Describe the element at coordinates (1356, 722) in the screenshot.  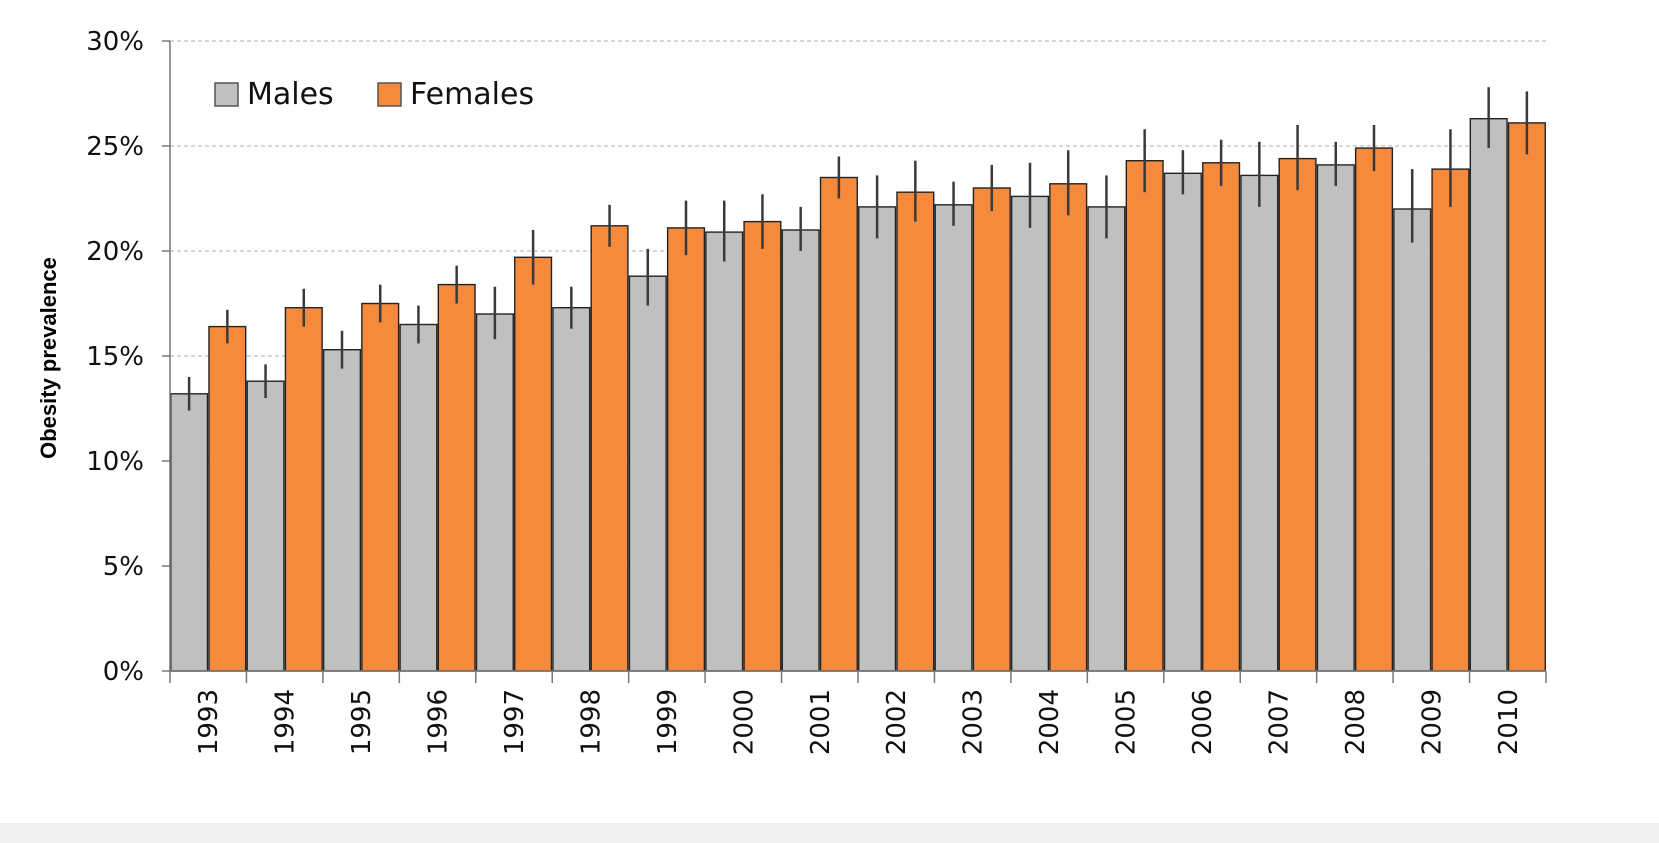
I see `x-tick-label: 2008` at that location.